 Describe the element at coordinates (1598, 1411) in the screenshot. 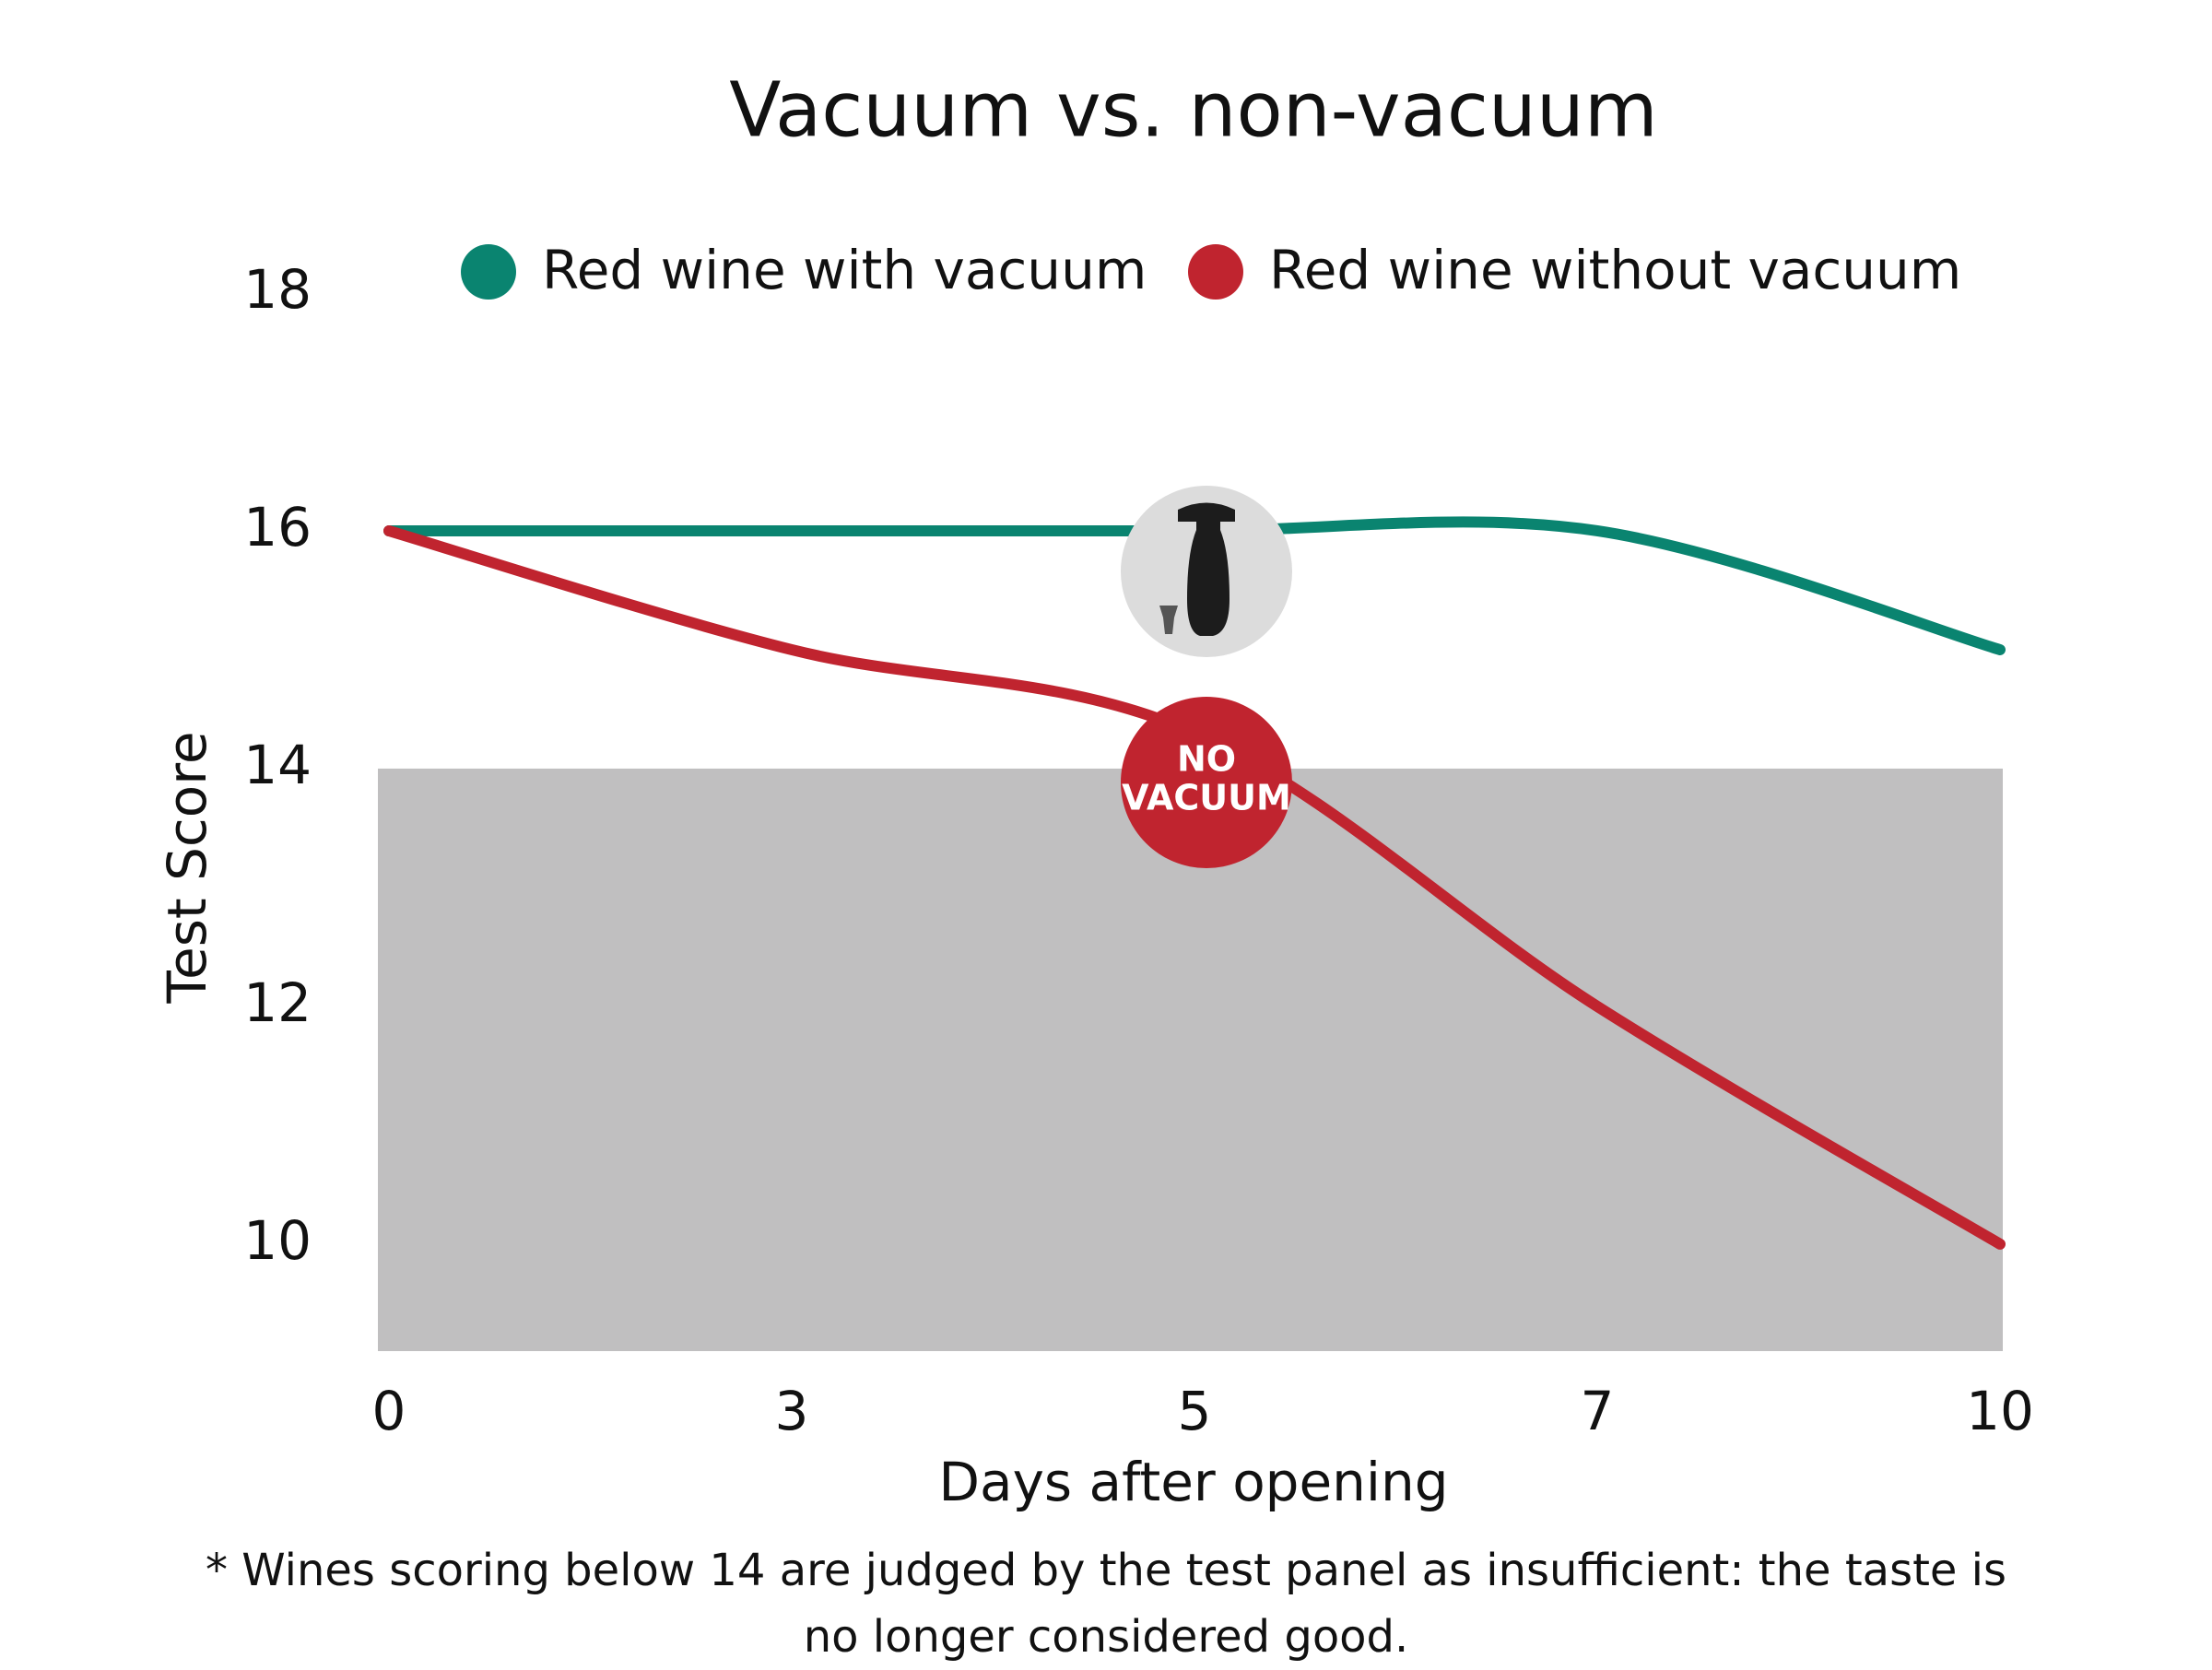

I see `x-tick-label: 7` at that location.